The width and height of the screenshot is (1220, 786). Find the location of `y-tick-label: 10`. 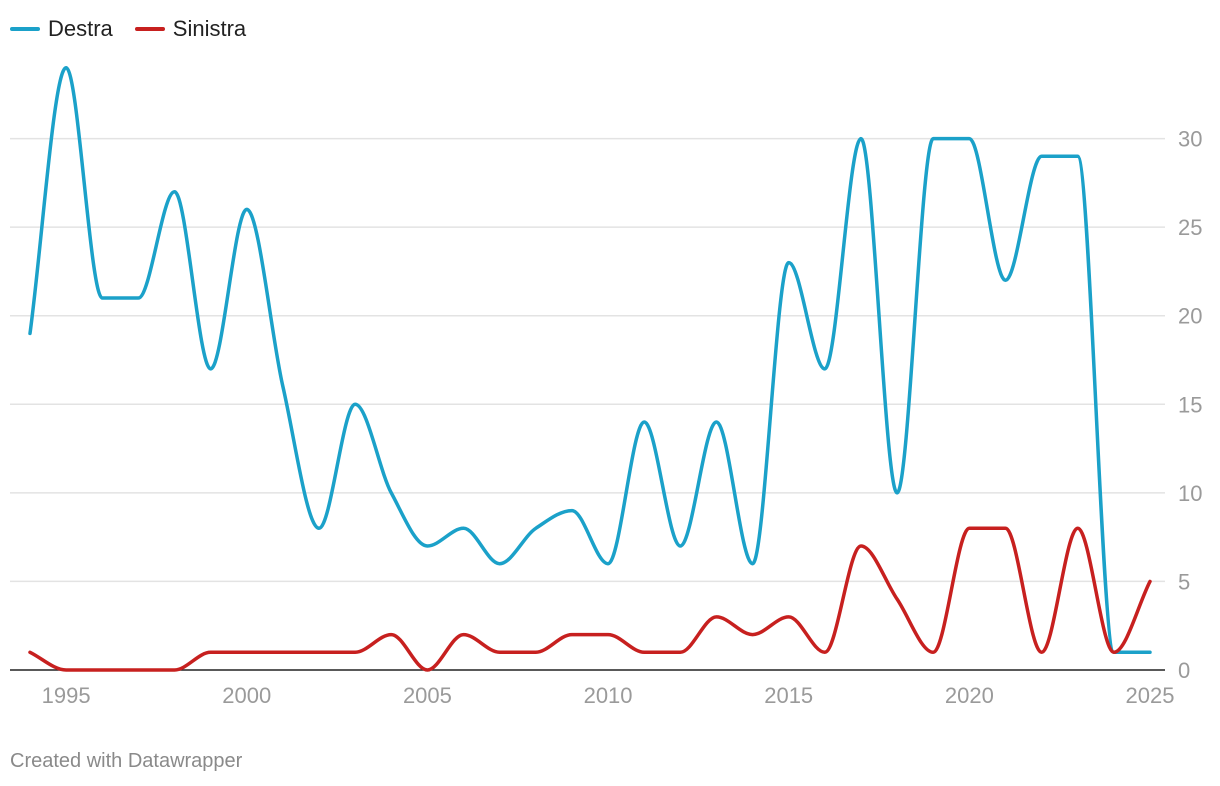

y-tick-label: 10 is located at coordinates (1190, 493).